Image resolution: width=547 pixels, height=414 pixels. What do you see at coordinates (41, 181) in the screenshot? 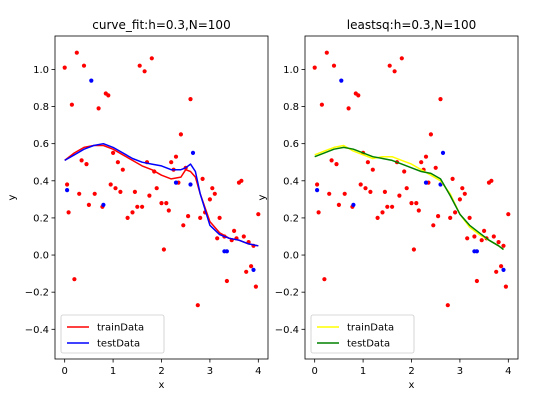
I see `y-tick-label: 0.4` at bounding box center [41, 181].